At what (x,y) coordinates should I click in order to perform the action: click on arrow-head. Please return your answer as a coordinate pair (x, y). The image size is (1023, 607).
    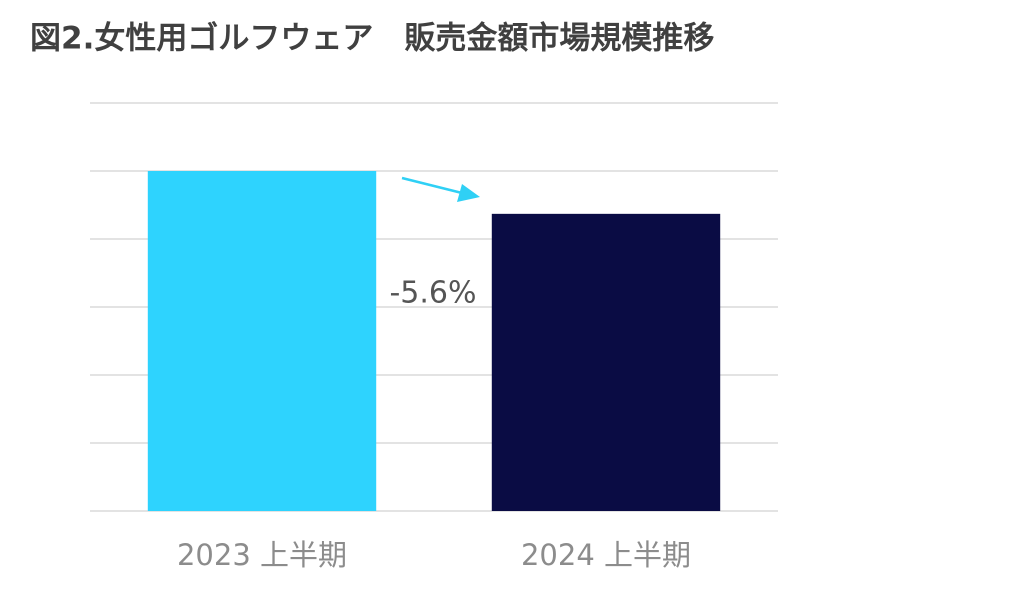
    Looking at the image, I should click on (468, 193).